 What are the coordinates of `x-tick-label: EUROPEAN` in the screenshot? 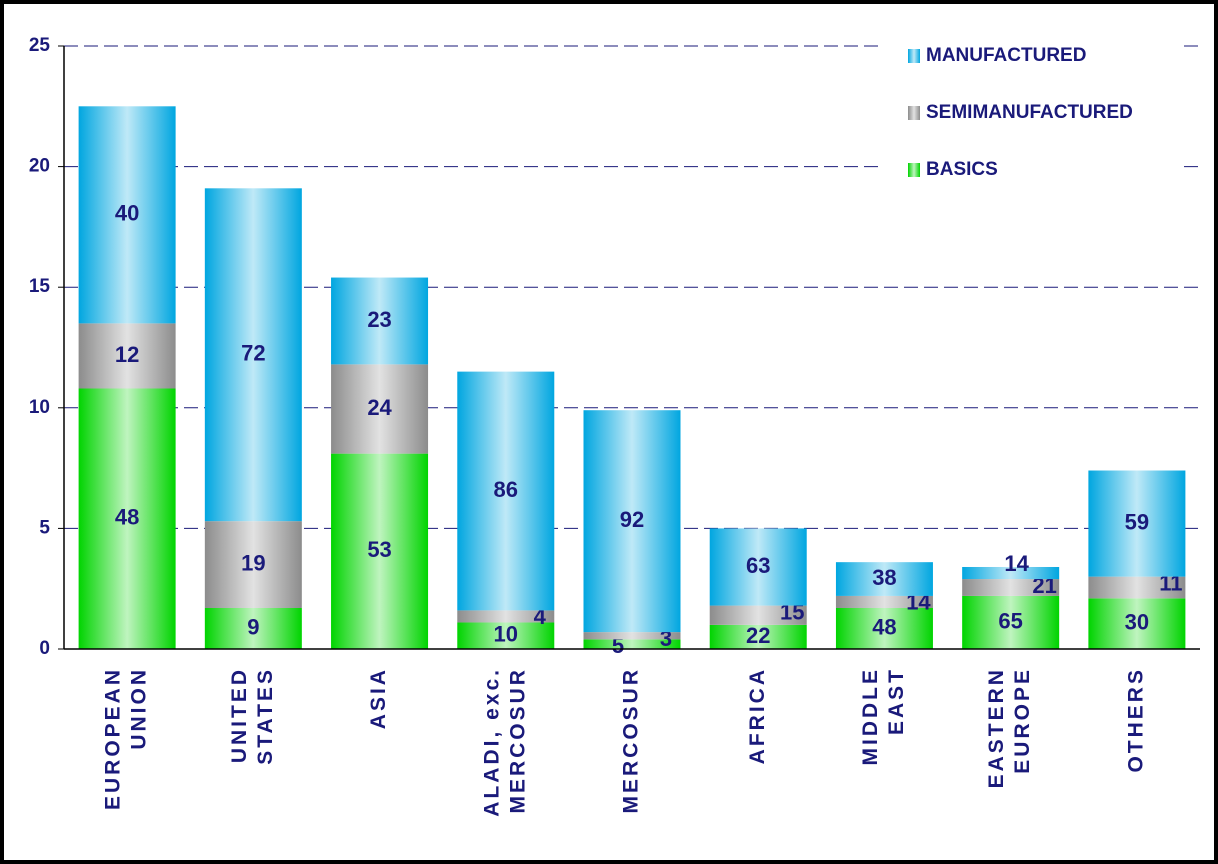 It's located at (113, 738).